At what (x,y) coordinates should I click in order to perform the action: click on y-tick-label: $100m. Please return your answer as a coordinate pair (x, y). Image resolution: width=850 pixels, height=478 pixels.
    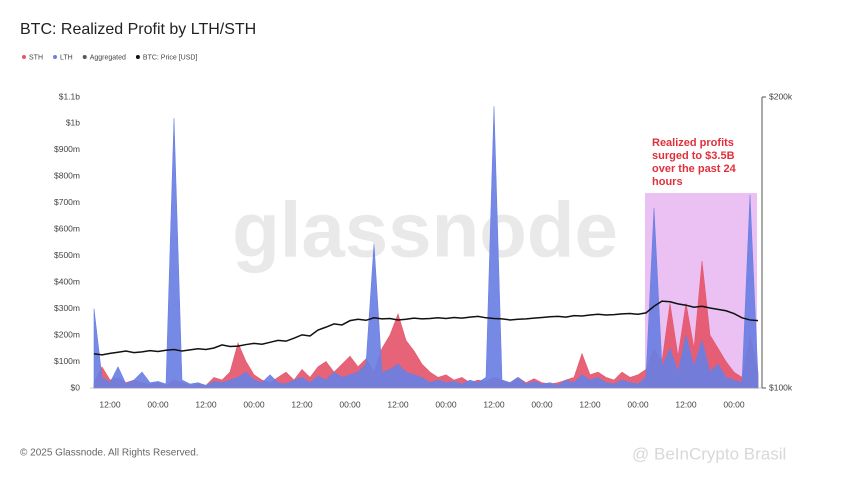
    Looking at the image, I should click on (67, 361).